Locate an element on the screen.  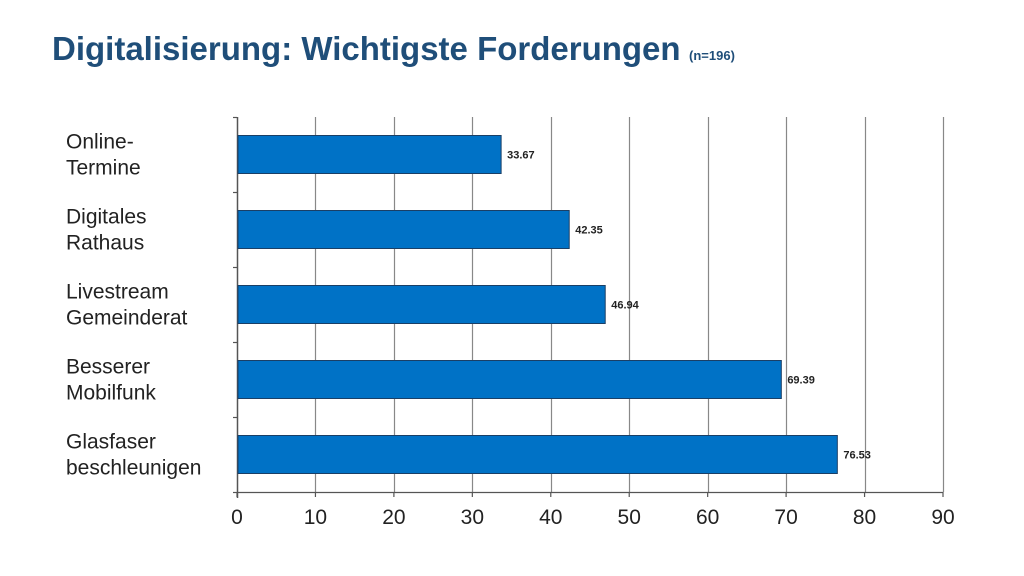
data-label-1: 42.35 is located at coordinates (589, 231).